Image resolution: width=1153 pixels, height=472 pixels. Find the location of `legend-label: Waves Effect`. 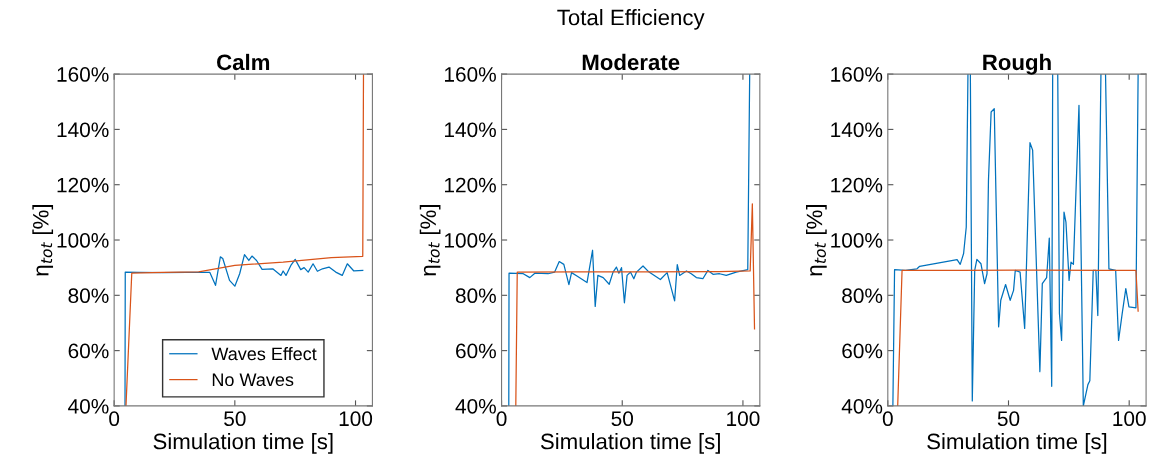

legend-label: Waves Effect is located at coordinates (264, 354).